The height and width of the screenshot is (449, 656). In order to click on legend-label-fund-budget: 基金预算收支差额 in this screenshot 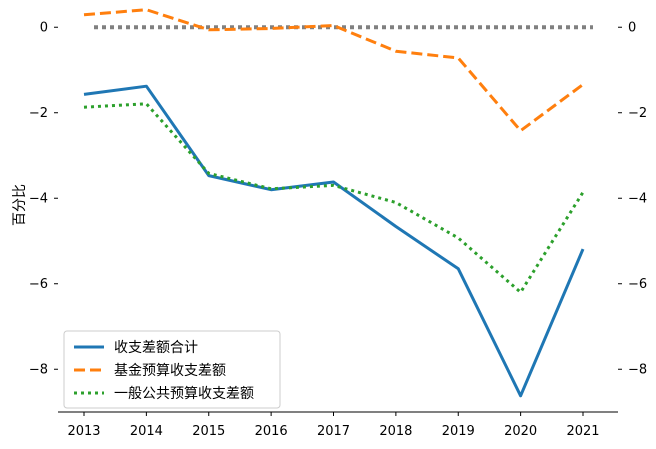, I will do `click(170, 370)`.